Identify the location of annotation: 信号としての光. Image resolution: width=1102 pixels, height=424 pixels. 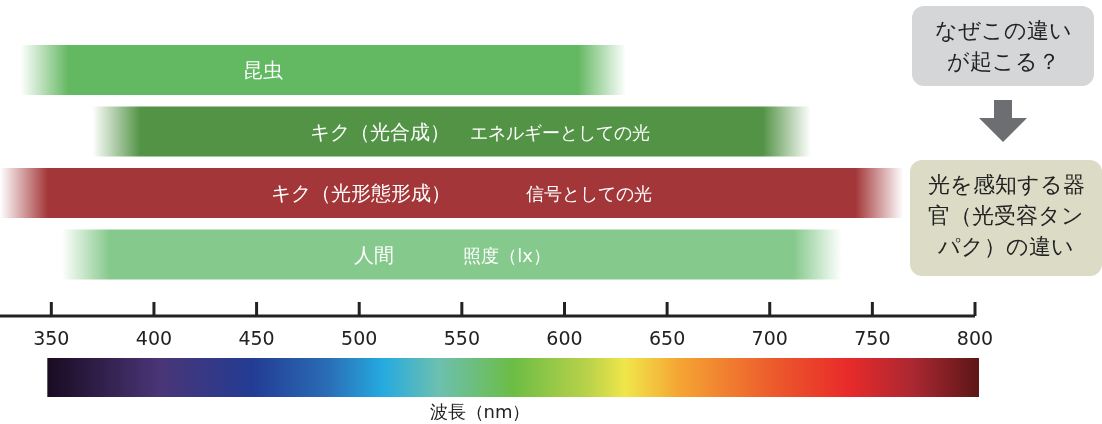
(589, 193).